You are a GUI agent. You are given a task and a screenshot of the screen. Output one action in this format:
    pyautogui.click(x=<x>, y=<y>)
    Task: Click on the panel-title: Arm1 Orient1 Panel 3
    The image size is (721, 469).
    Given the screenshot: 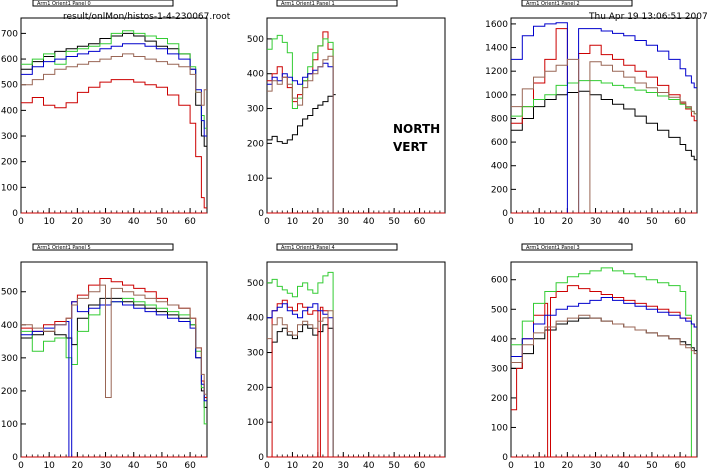 What is the action you would take?
    pyautogui.click(x=553, y=248)
    